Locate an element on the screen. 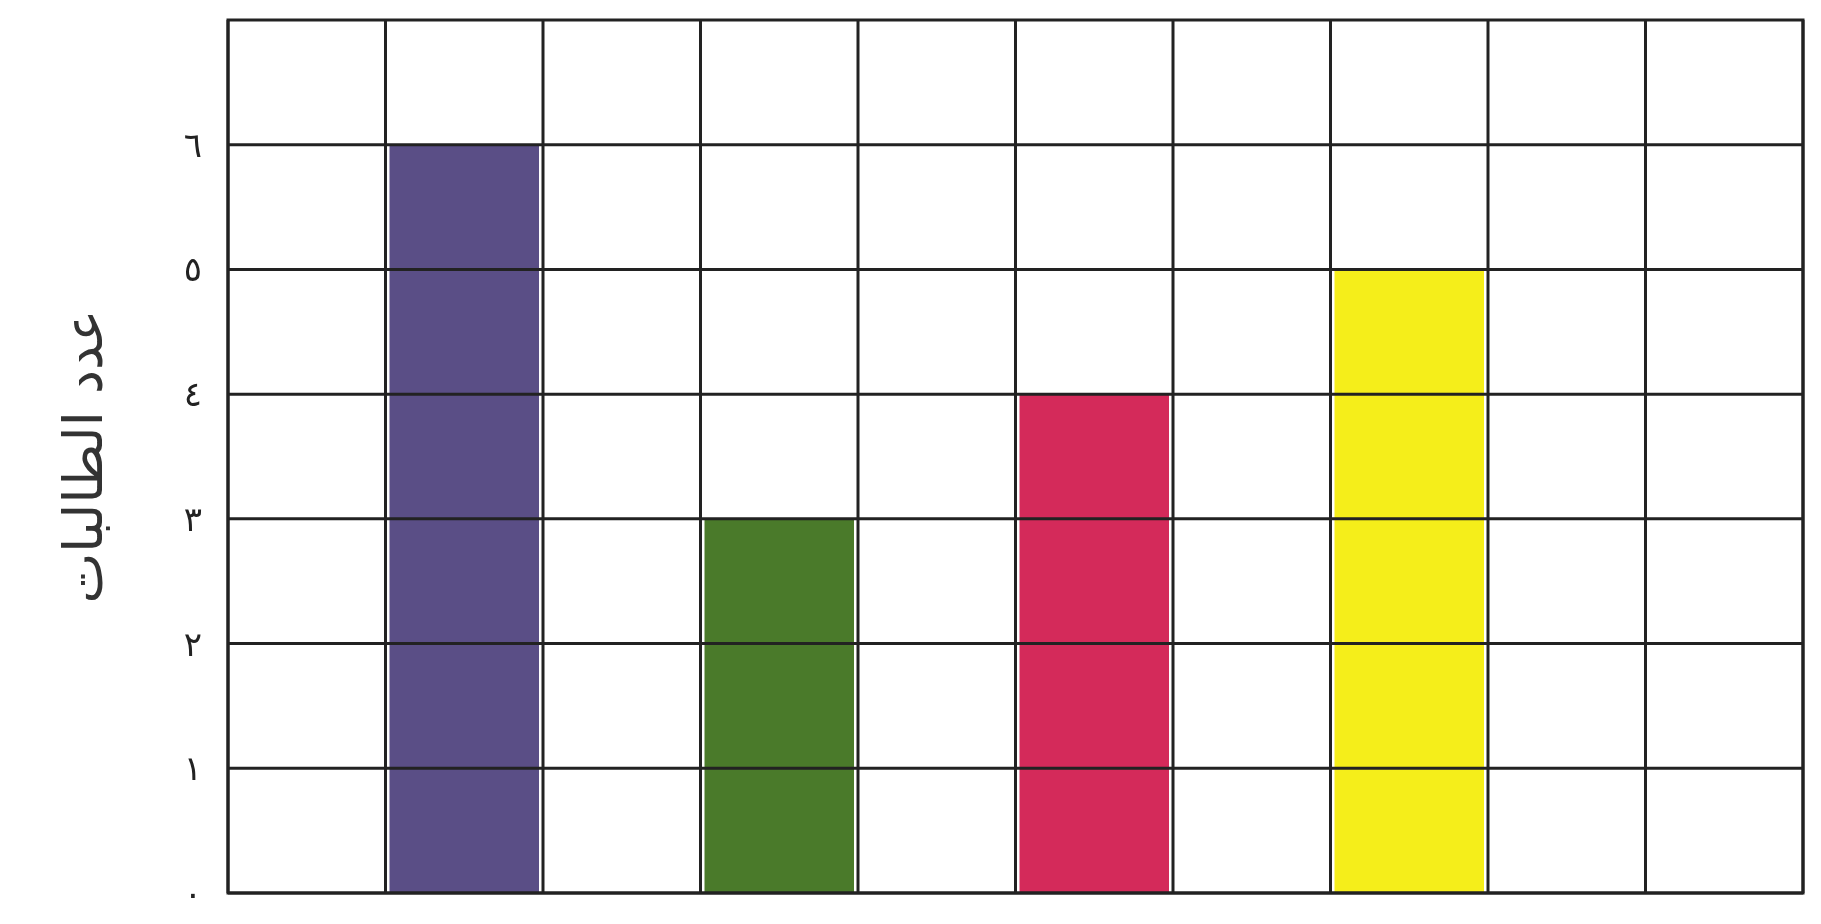 This screenshot has width=1821, height=924. y-axis-title: عدد الطالبات is located at coordinates (83, 456).